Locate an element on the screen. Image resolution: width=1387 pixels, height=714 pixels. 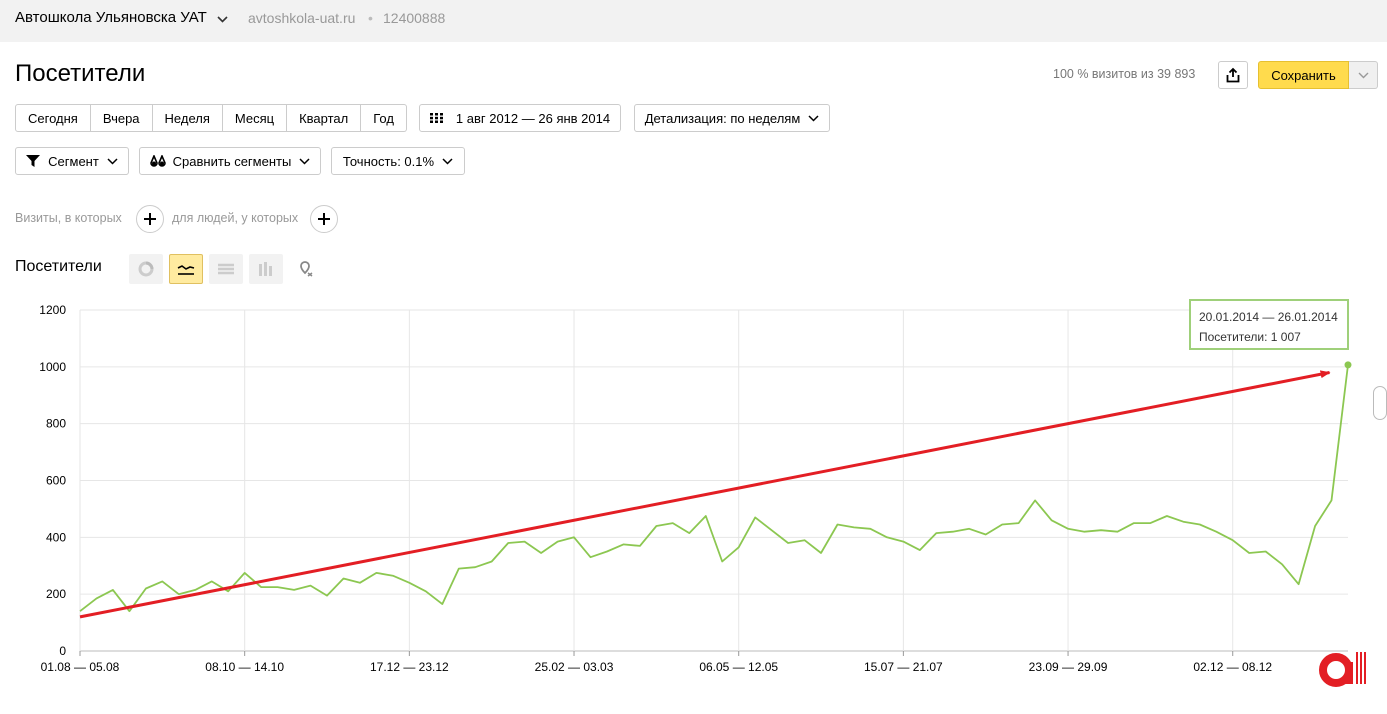
line-chart-icon is located at coordinates (186, 270).